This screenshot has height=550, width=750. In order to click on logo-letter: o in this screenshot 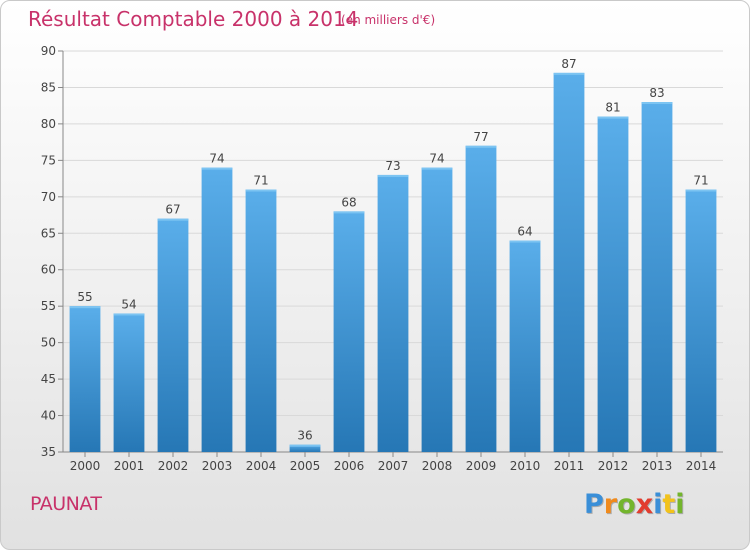, I will do `click(626, 504)`.